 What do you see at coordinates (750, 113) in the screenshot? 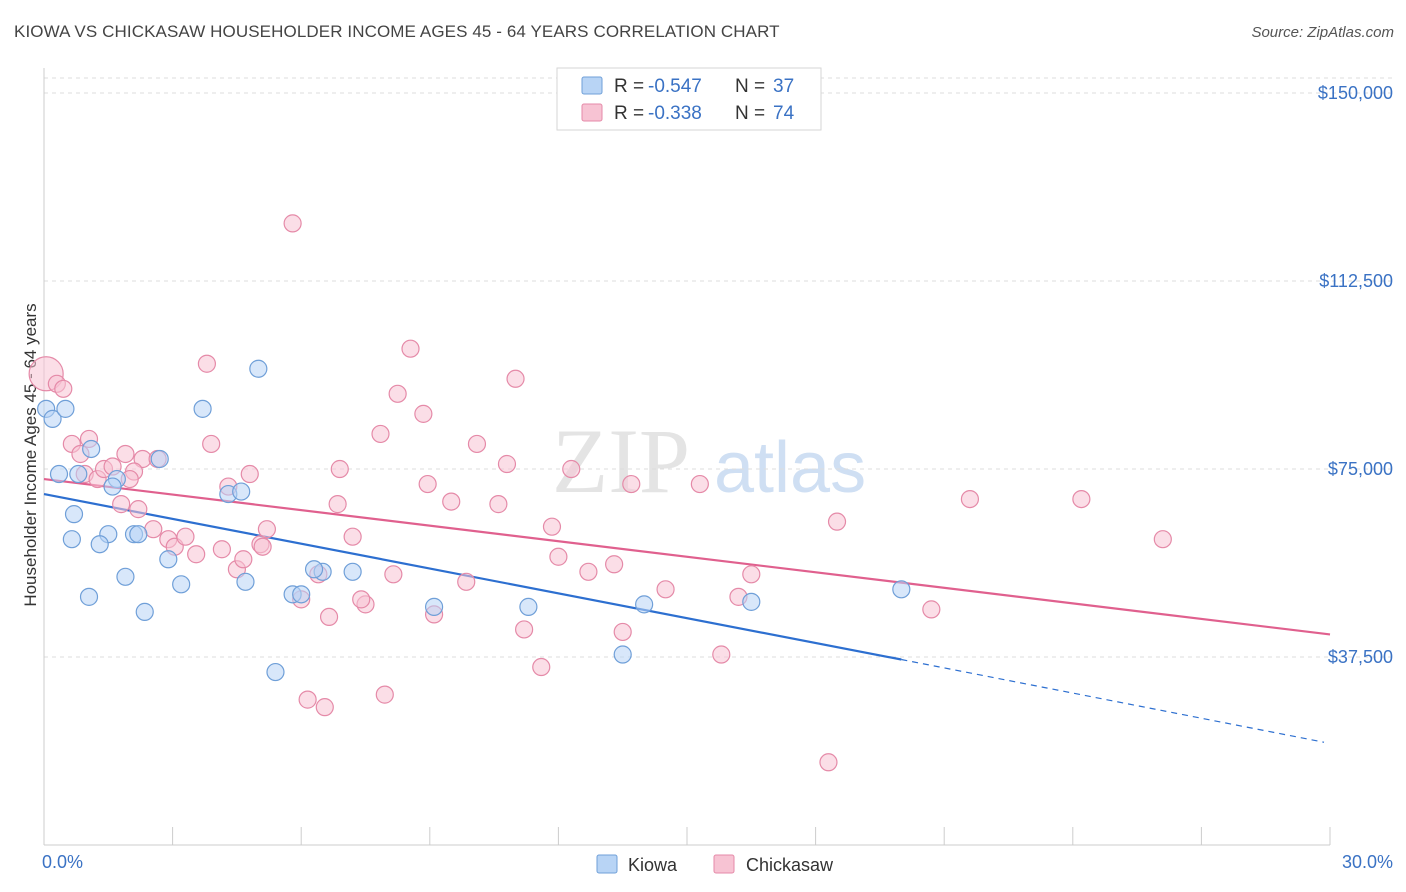
I see `legend-chickasaw-n-label: N =` at bounding box center [750, 113].